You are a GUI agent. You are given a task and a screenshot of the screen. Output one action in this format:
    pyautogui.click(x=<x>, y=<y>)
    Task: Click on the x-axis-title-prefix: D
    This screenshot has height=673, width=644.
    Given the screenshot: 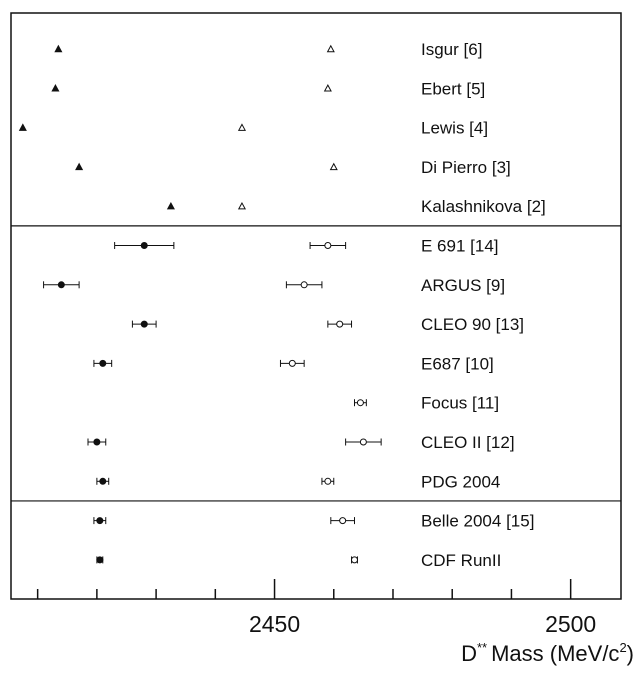 What is the action you would take?
    pyautogui.click(x=469, y=653)
    